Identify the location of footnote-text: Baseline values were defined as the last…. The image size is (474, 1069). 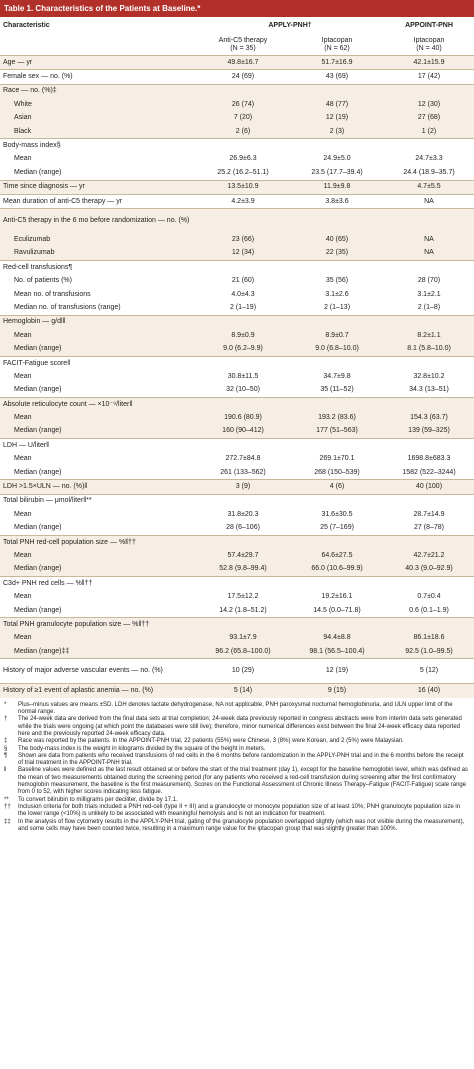
(243, 781).